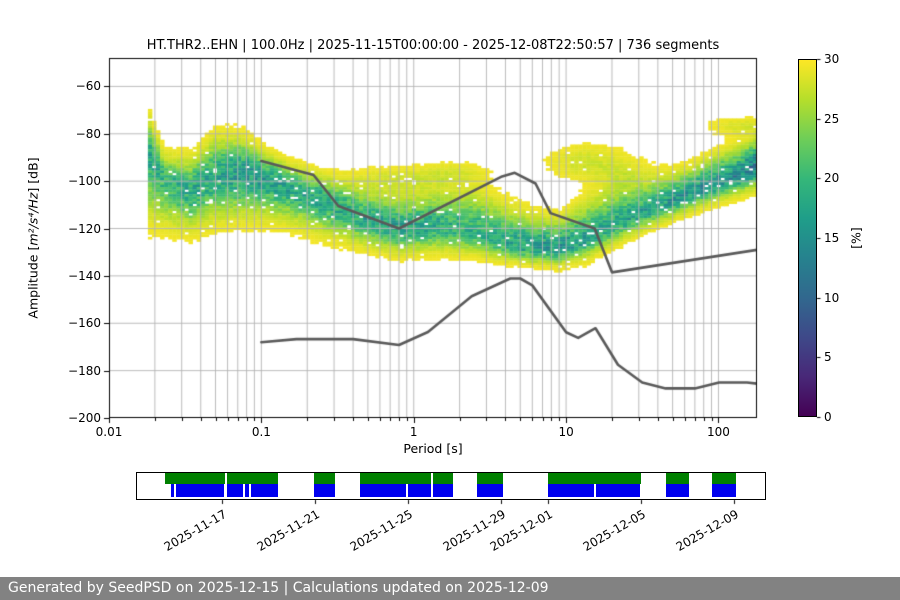 This screenshot has height=600, width=900. I want to click on colorbar-label: [%], so click(856, 238).